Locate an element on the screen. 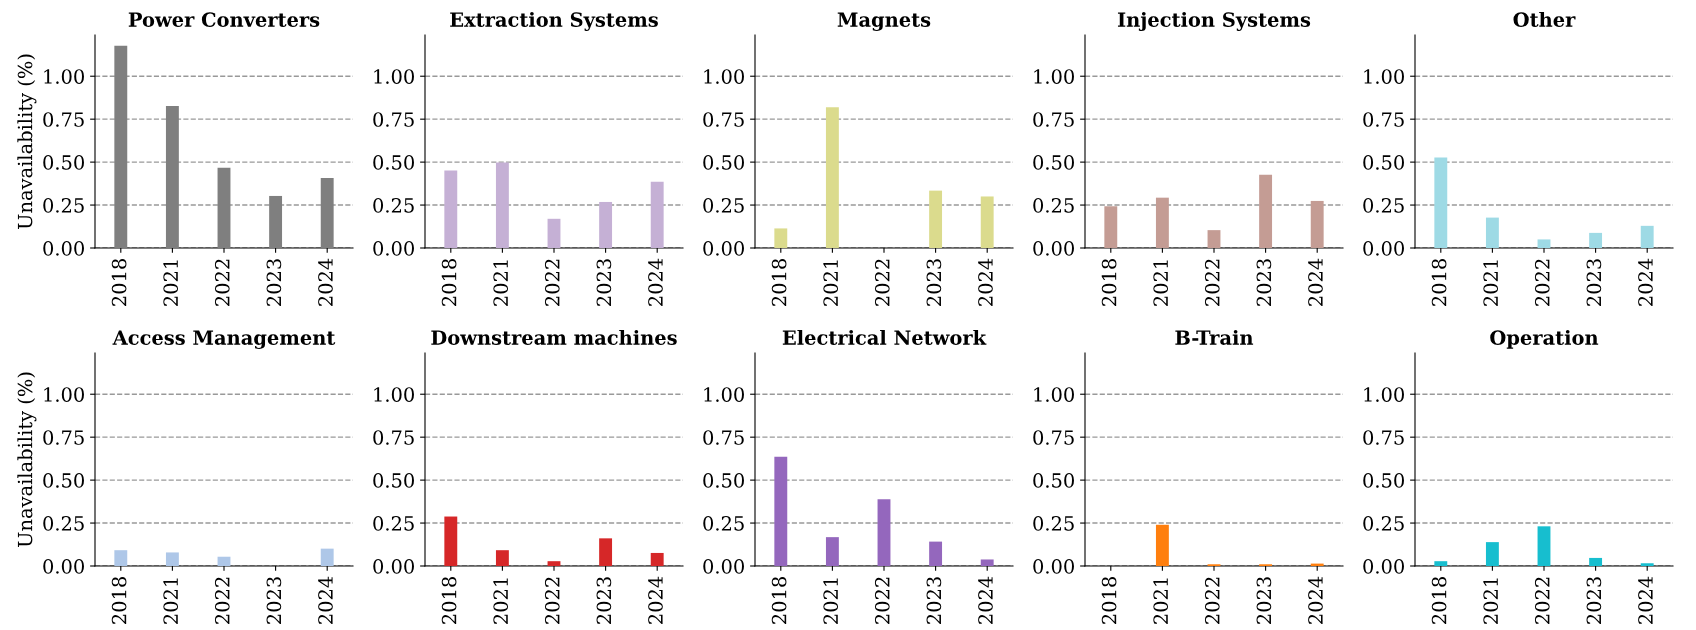  chart-title: Downstream machines is located at coordinates (554, 337).